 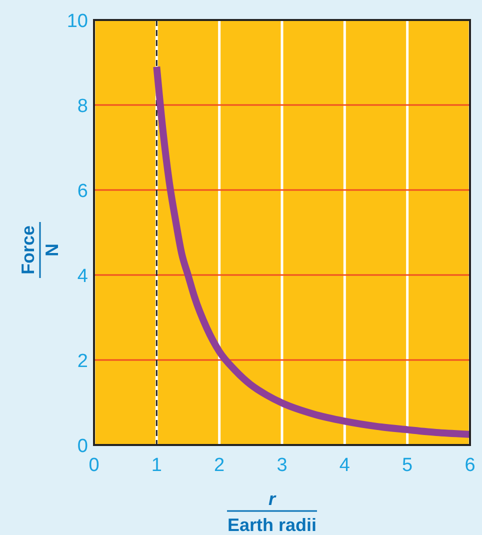 I want to click on x-tick-label: 2, so click(x=219, y=465).